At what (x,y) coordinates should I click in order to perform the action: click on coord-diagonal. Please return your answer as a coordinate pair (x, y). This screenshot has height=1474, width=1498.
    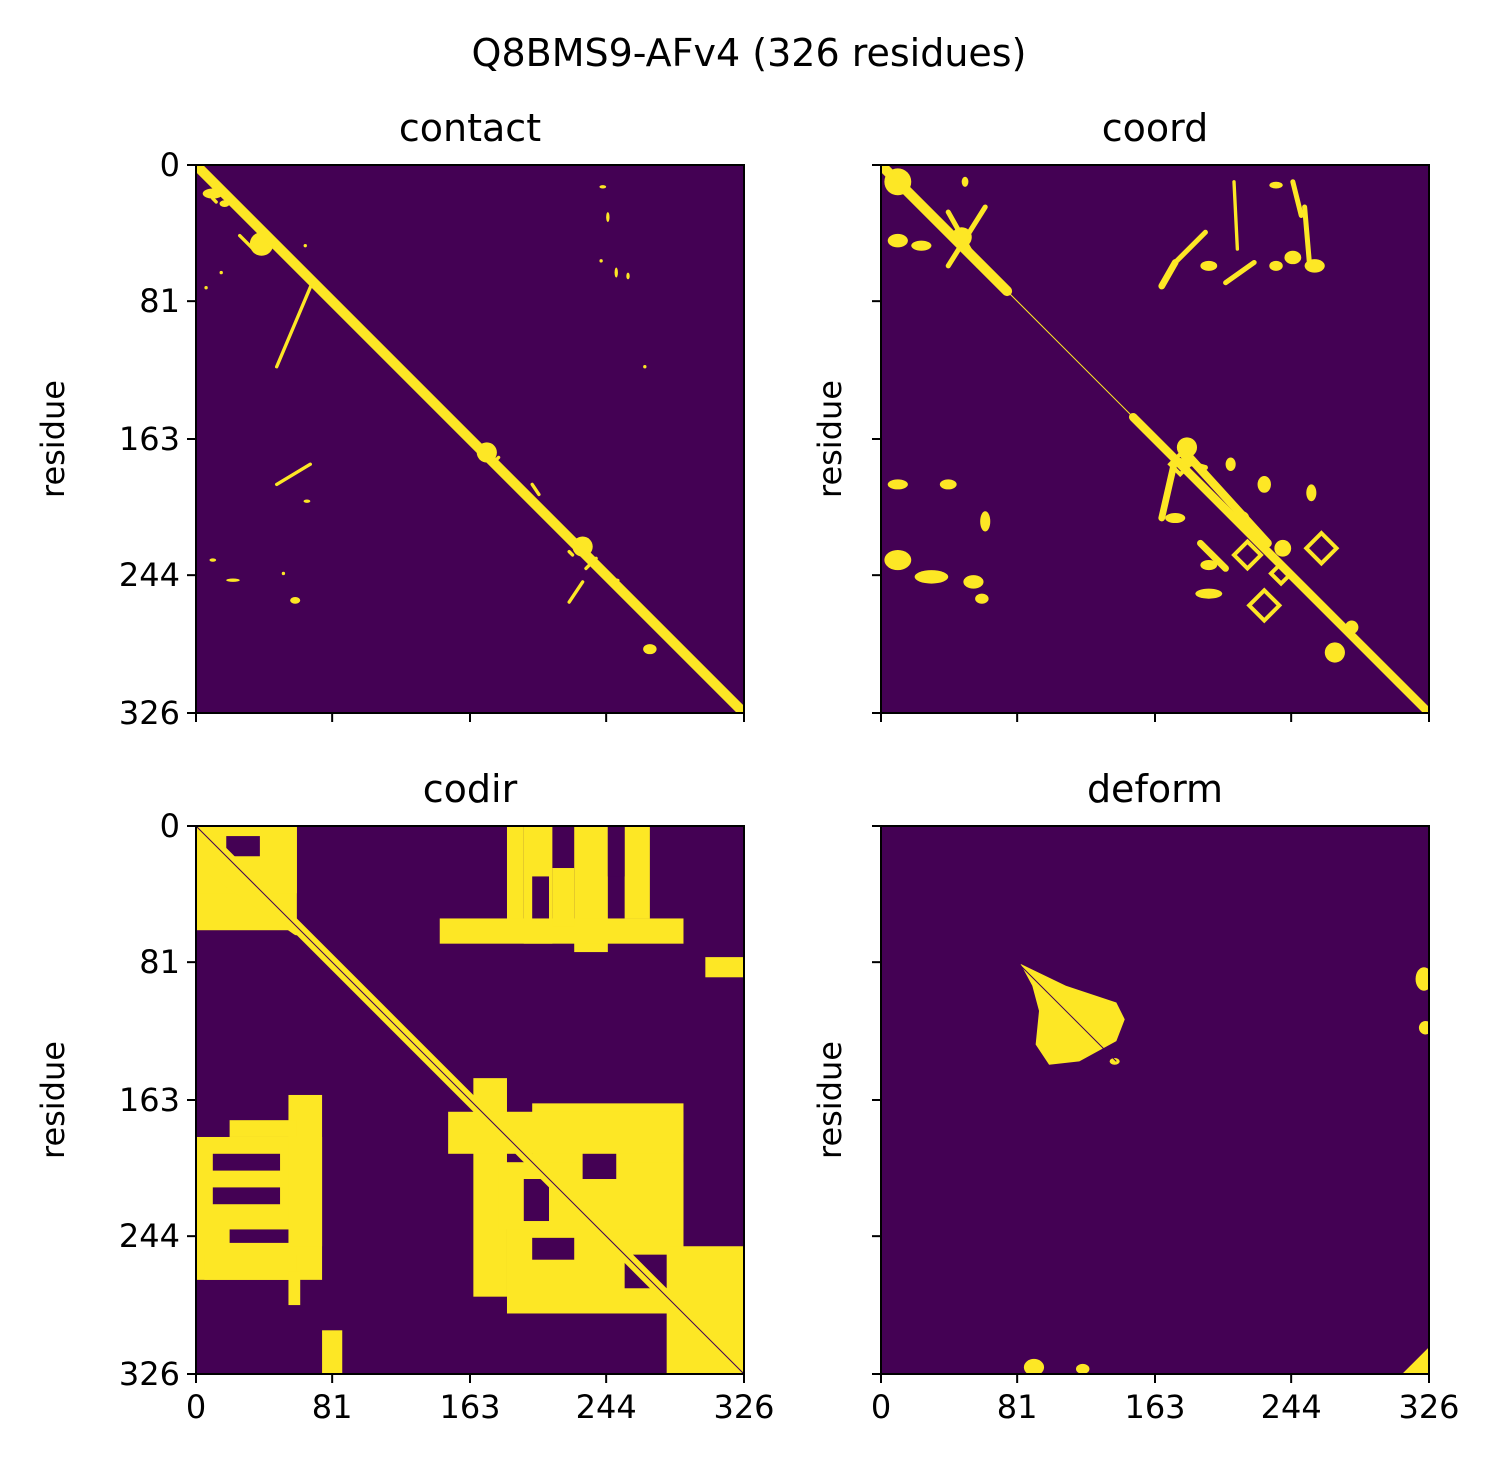
    Looking at the image, I should click on (1155, 439).